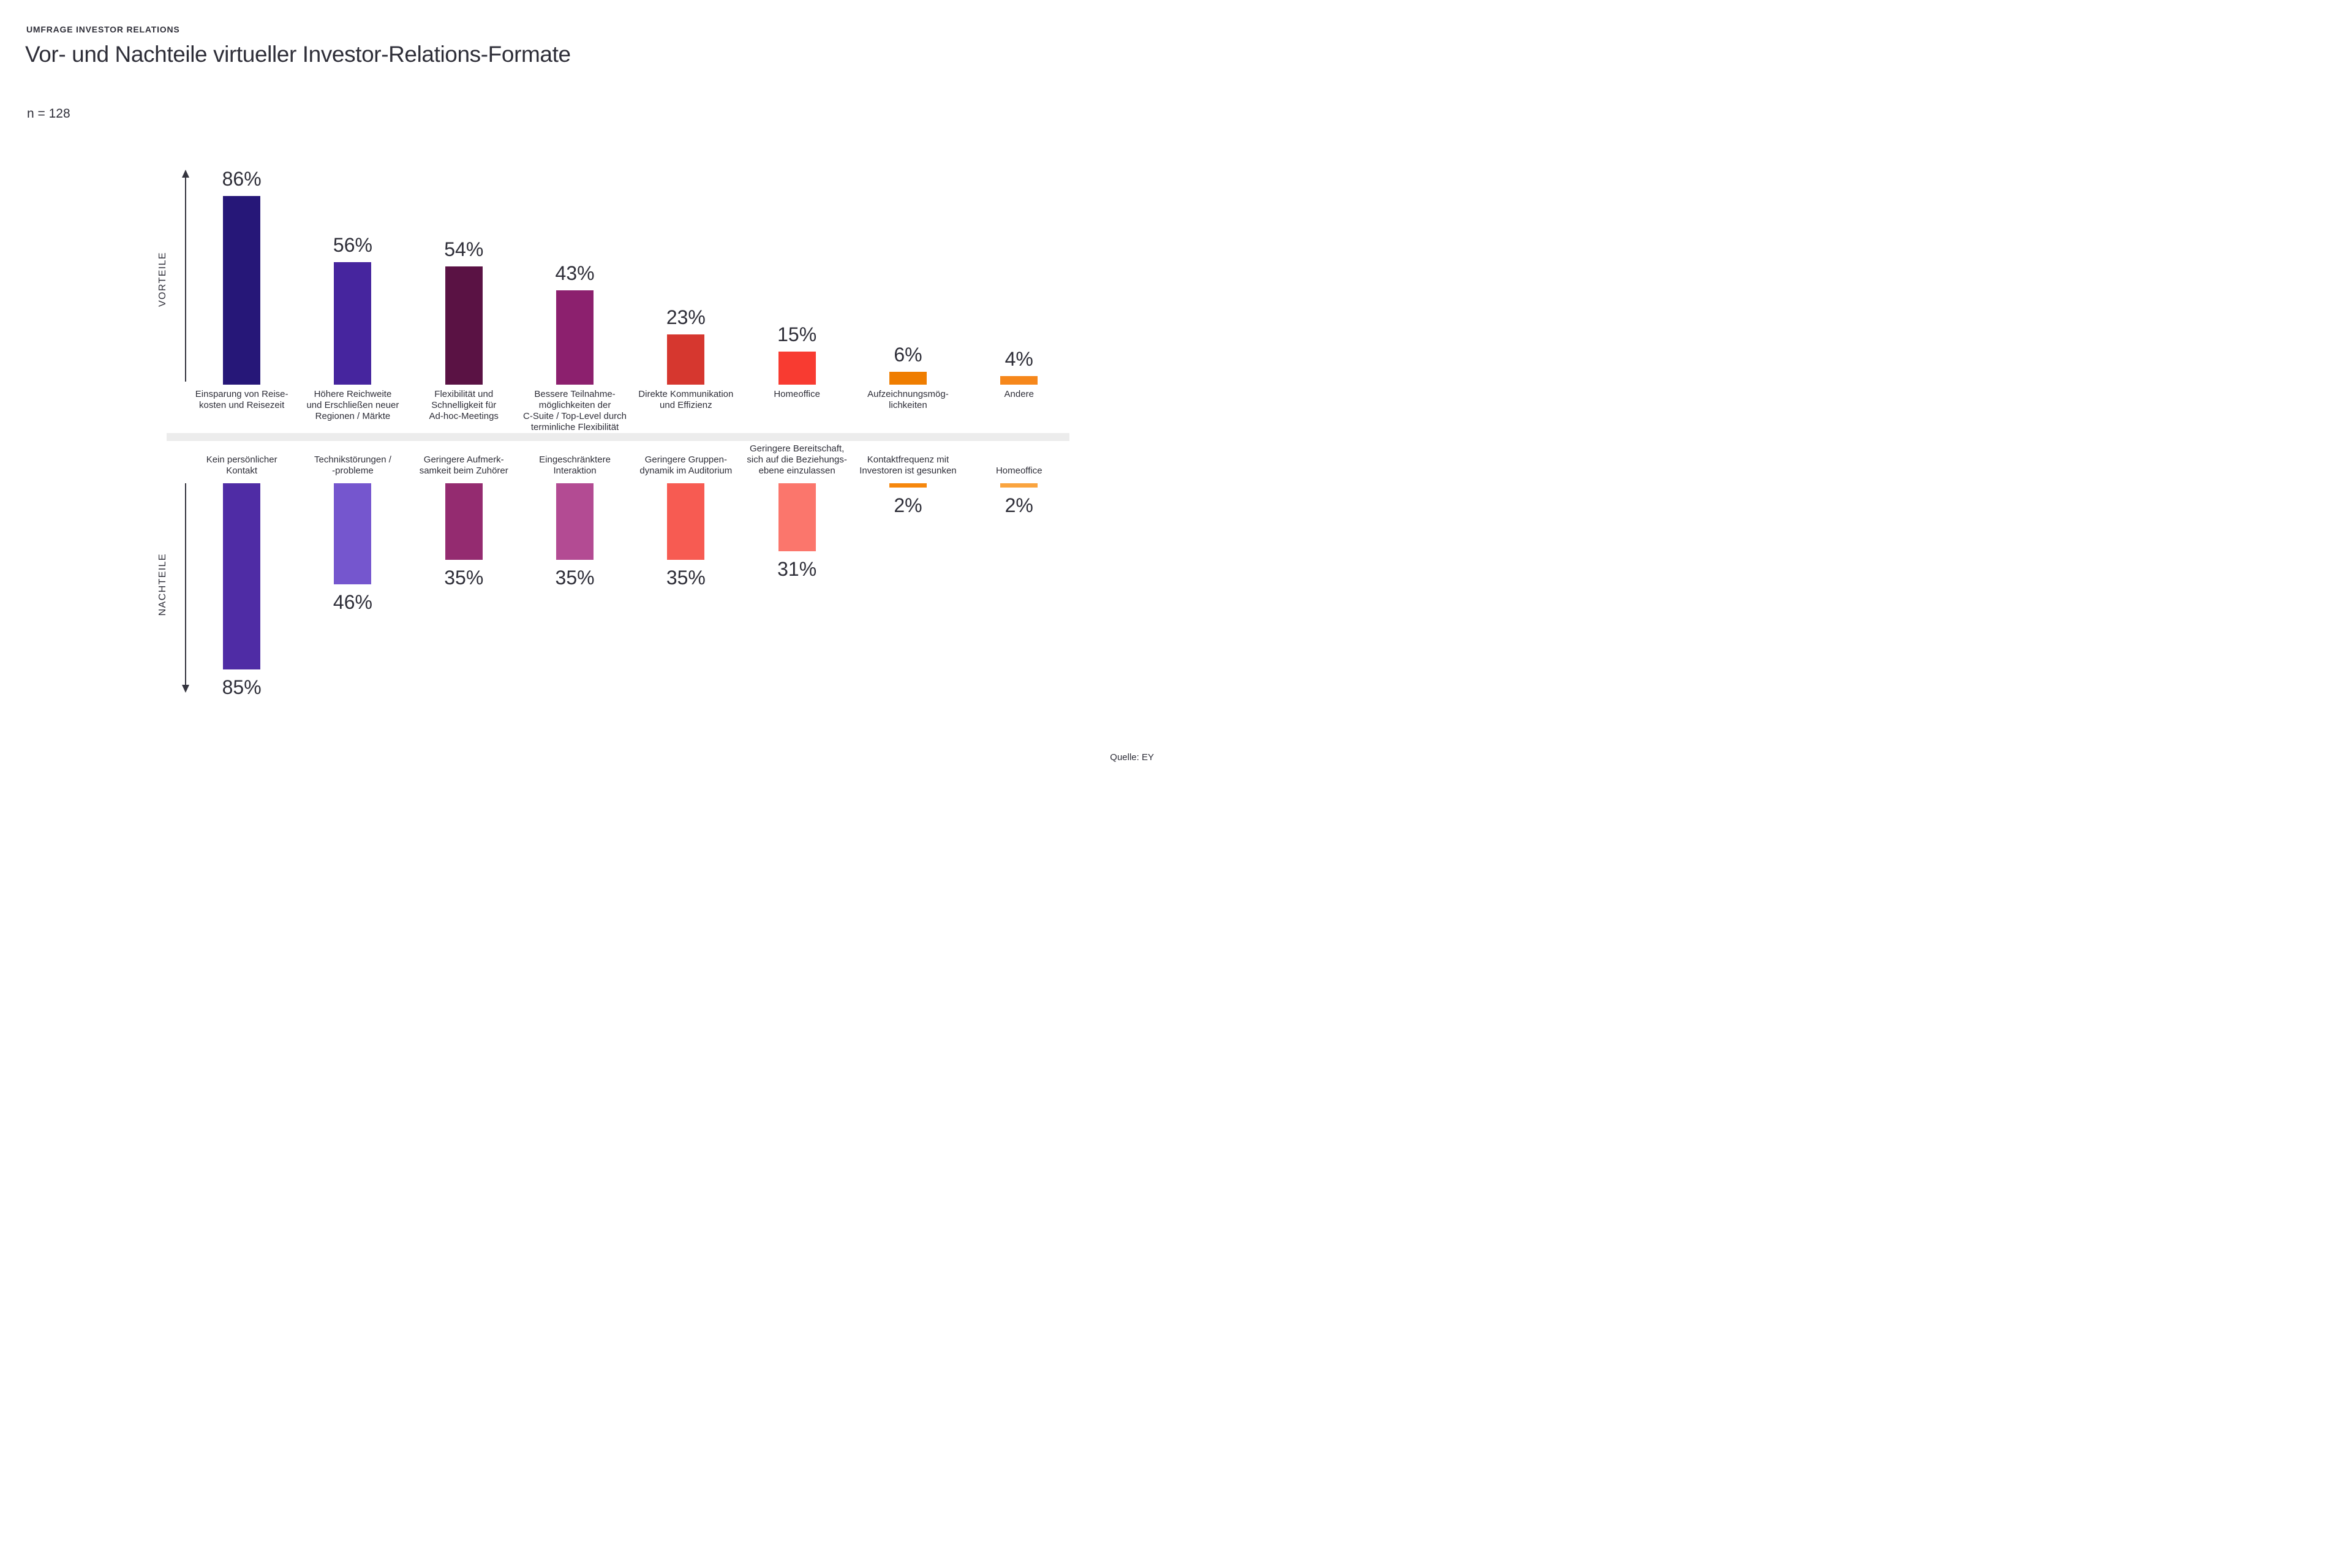 This screenshot has width=2352, height=1568. Describe the element at coordinates (464, 465) in the screenshot. I see `disadvantage-3-category-label: Geringere Aufmerk-samkeit beim Zuhörer` at that location.